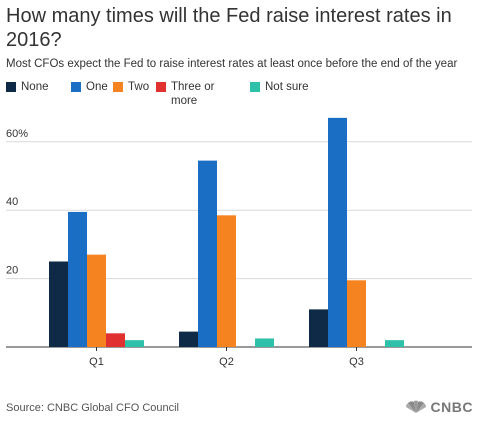 This screenshot has height=424, width=479. I want to click on y-tick-label-20: 20, so click(12, 271).